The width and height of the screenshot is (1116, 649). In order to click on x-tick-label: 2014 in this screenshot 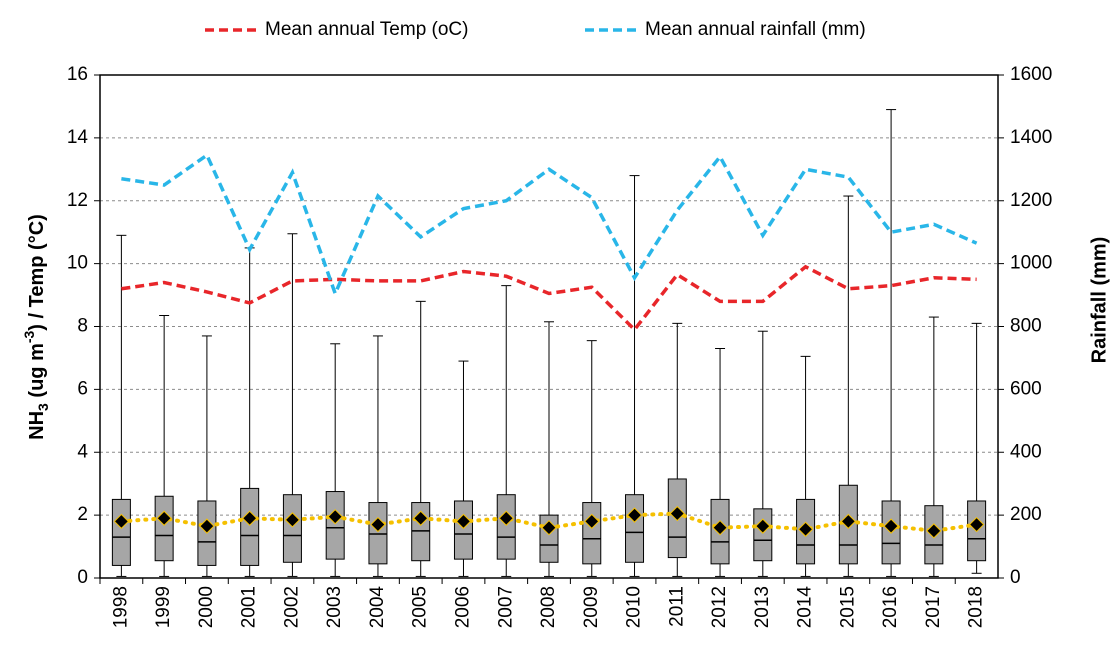, I will do `click(805, 607)`.